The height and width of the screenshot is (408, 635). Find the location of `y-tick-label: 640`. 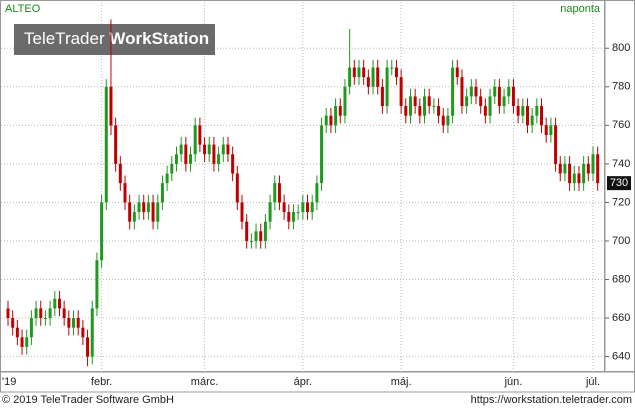

y-tick-label: 640 is located at coordinates (621, 356).